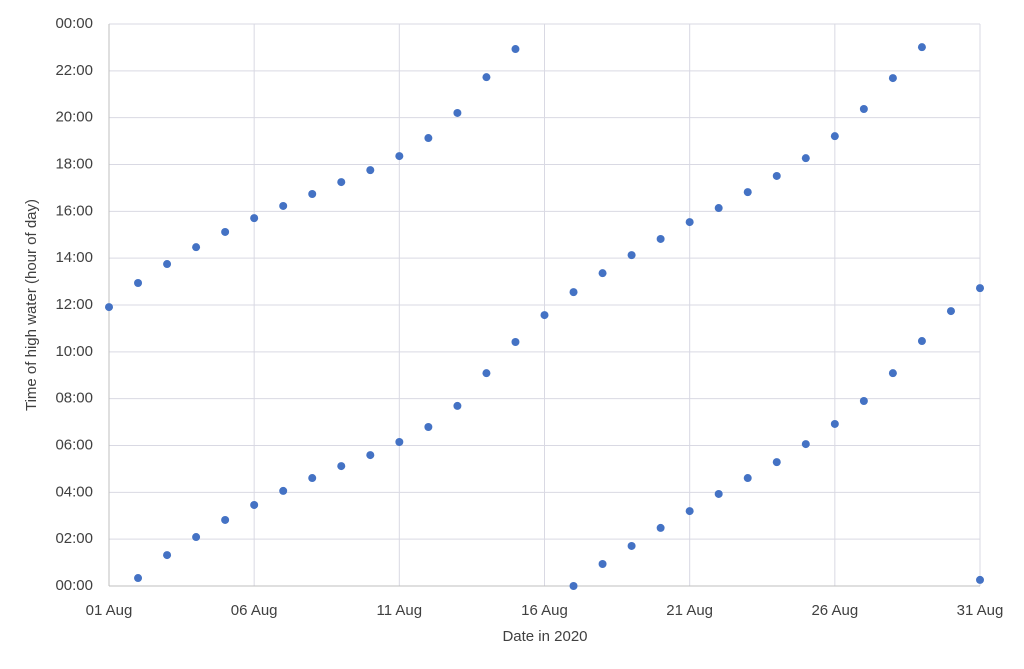  What do you see at coordinates (544, 636) in the screenshot?
I see `x-axis-title: Date in 2020` at bounding box center [544, 636].